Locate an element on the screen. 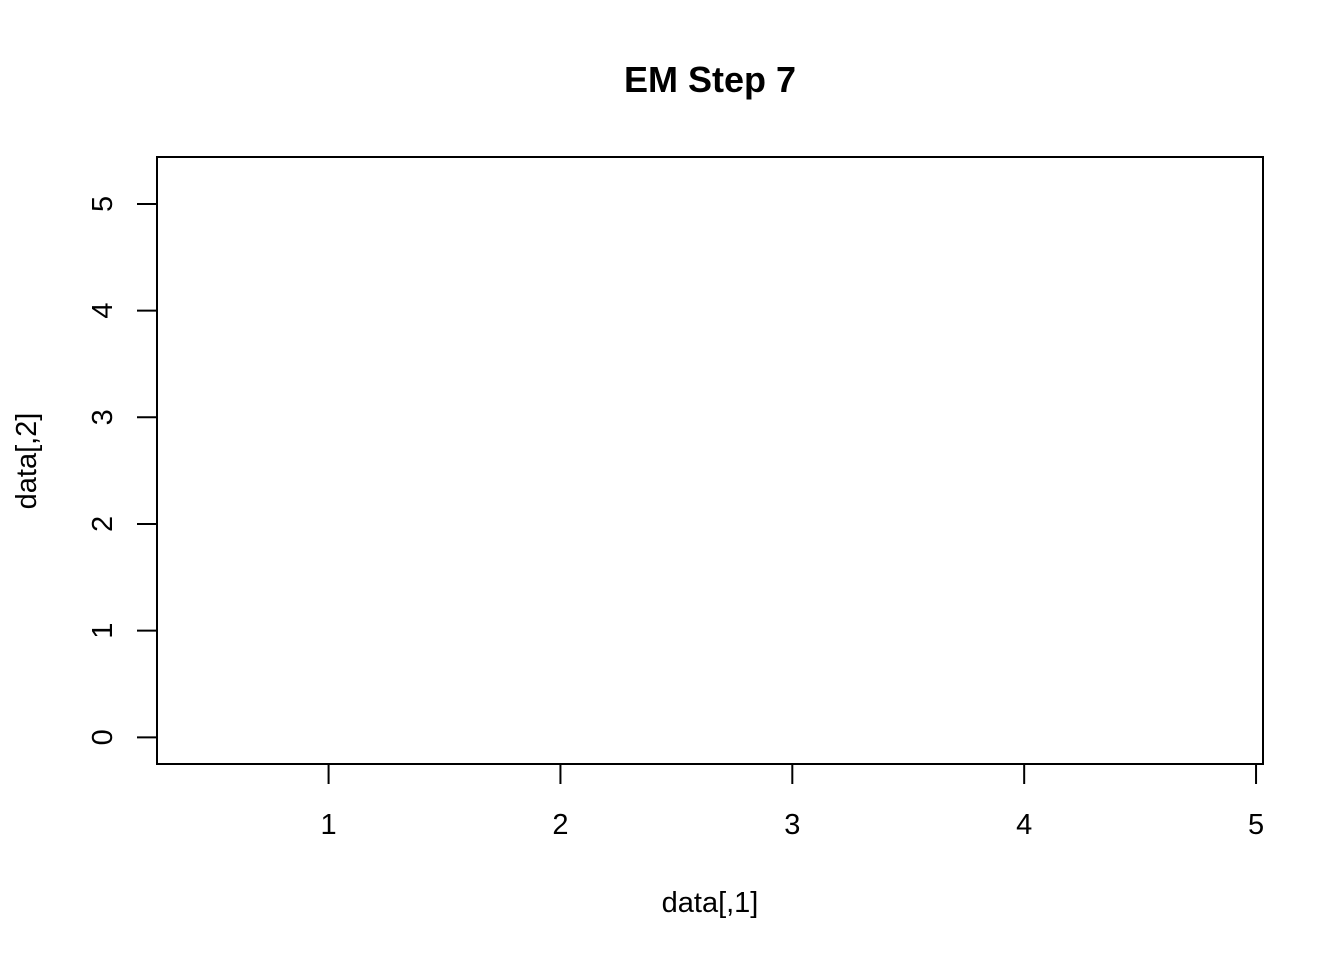 The height and width of the screenshot is (960, 1344). chart-title: EM Step 7 is located at coordinates (710, 79).